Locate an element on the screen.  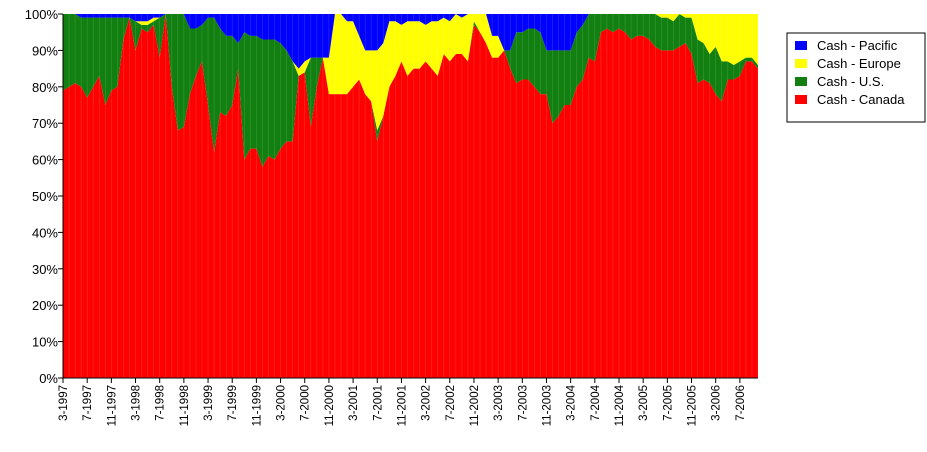
y-tick-label: 0% is located at coordinates (48, 378).